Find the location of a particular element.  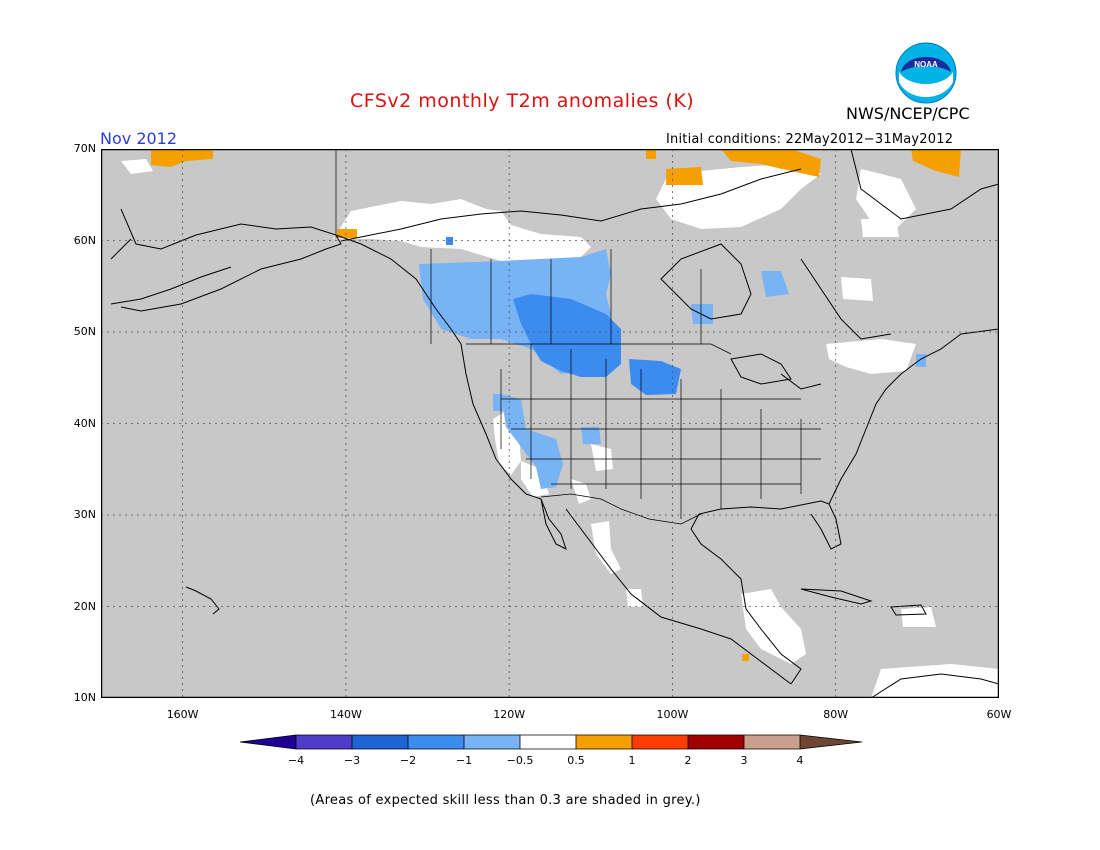

orange-yukon-spot is located at coordinates (347, 233).